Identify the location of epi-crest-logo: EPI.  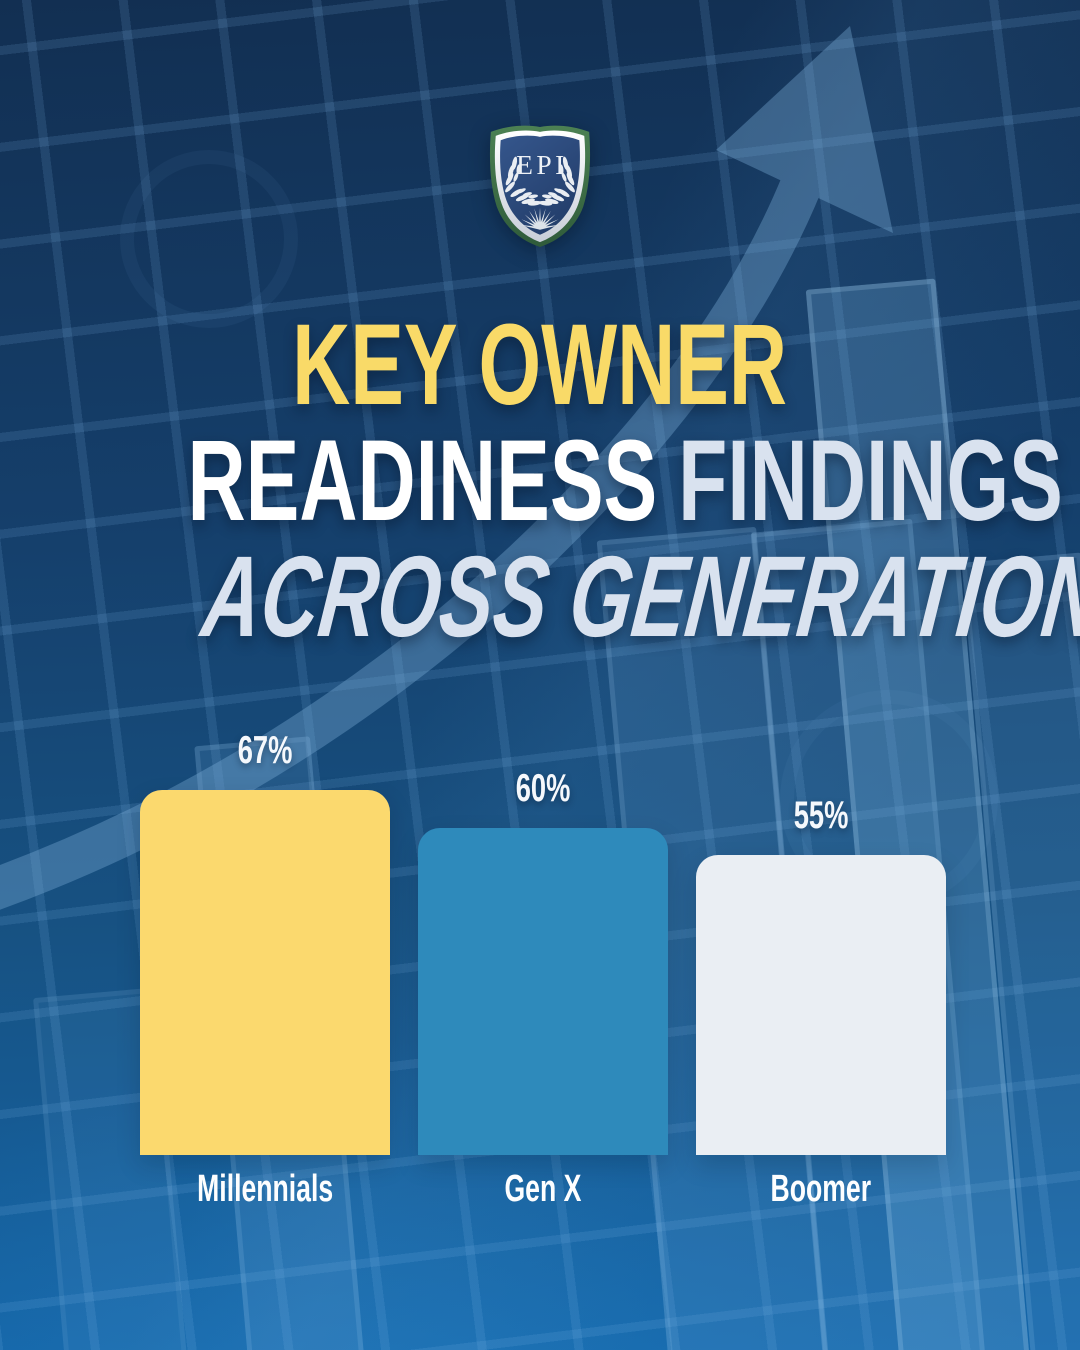
(540, 187).